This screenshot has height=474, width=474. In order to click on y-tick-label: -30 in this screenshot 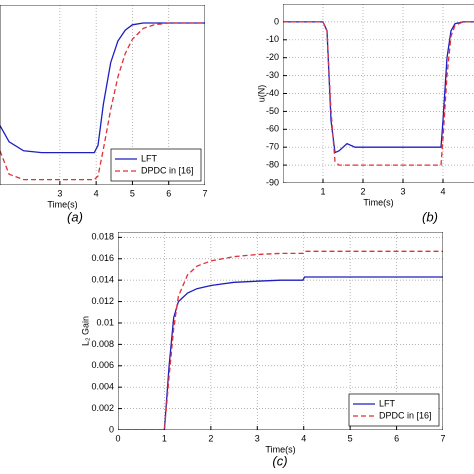, I will do `click(272, 75)`.